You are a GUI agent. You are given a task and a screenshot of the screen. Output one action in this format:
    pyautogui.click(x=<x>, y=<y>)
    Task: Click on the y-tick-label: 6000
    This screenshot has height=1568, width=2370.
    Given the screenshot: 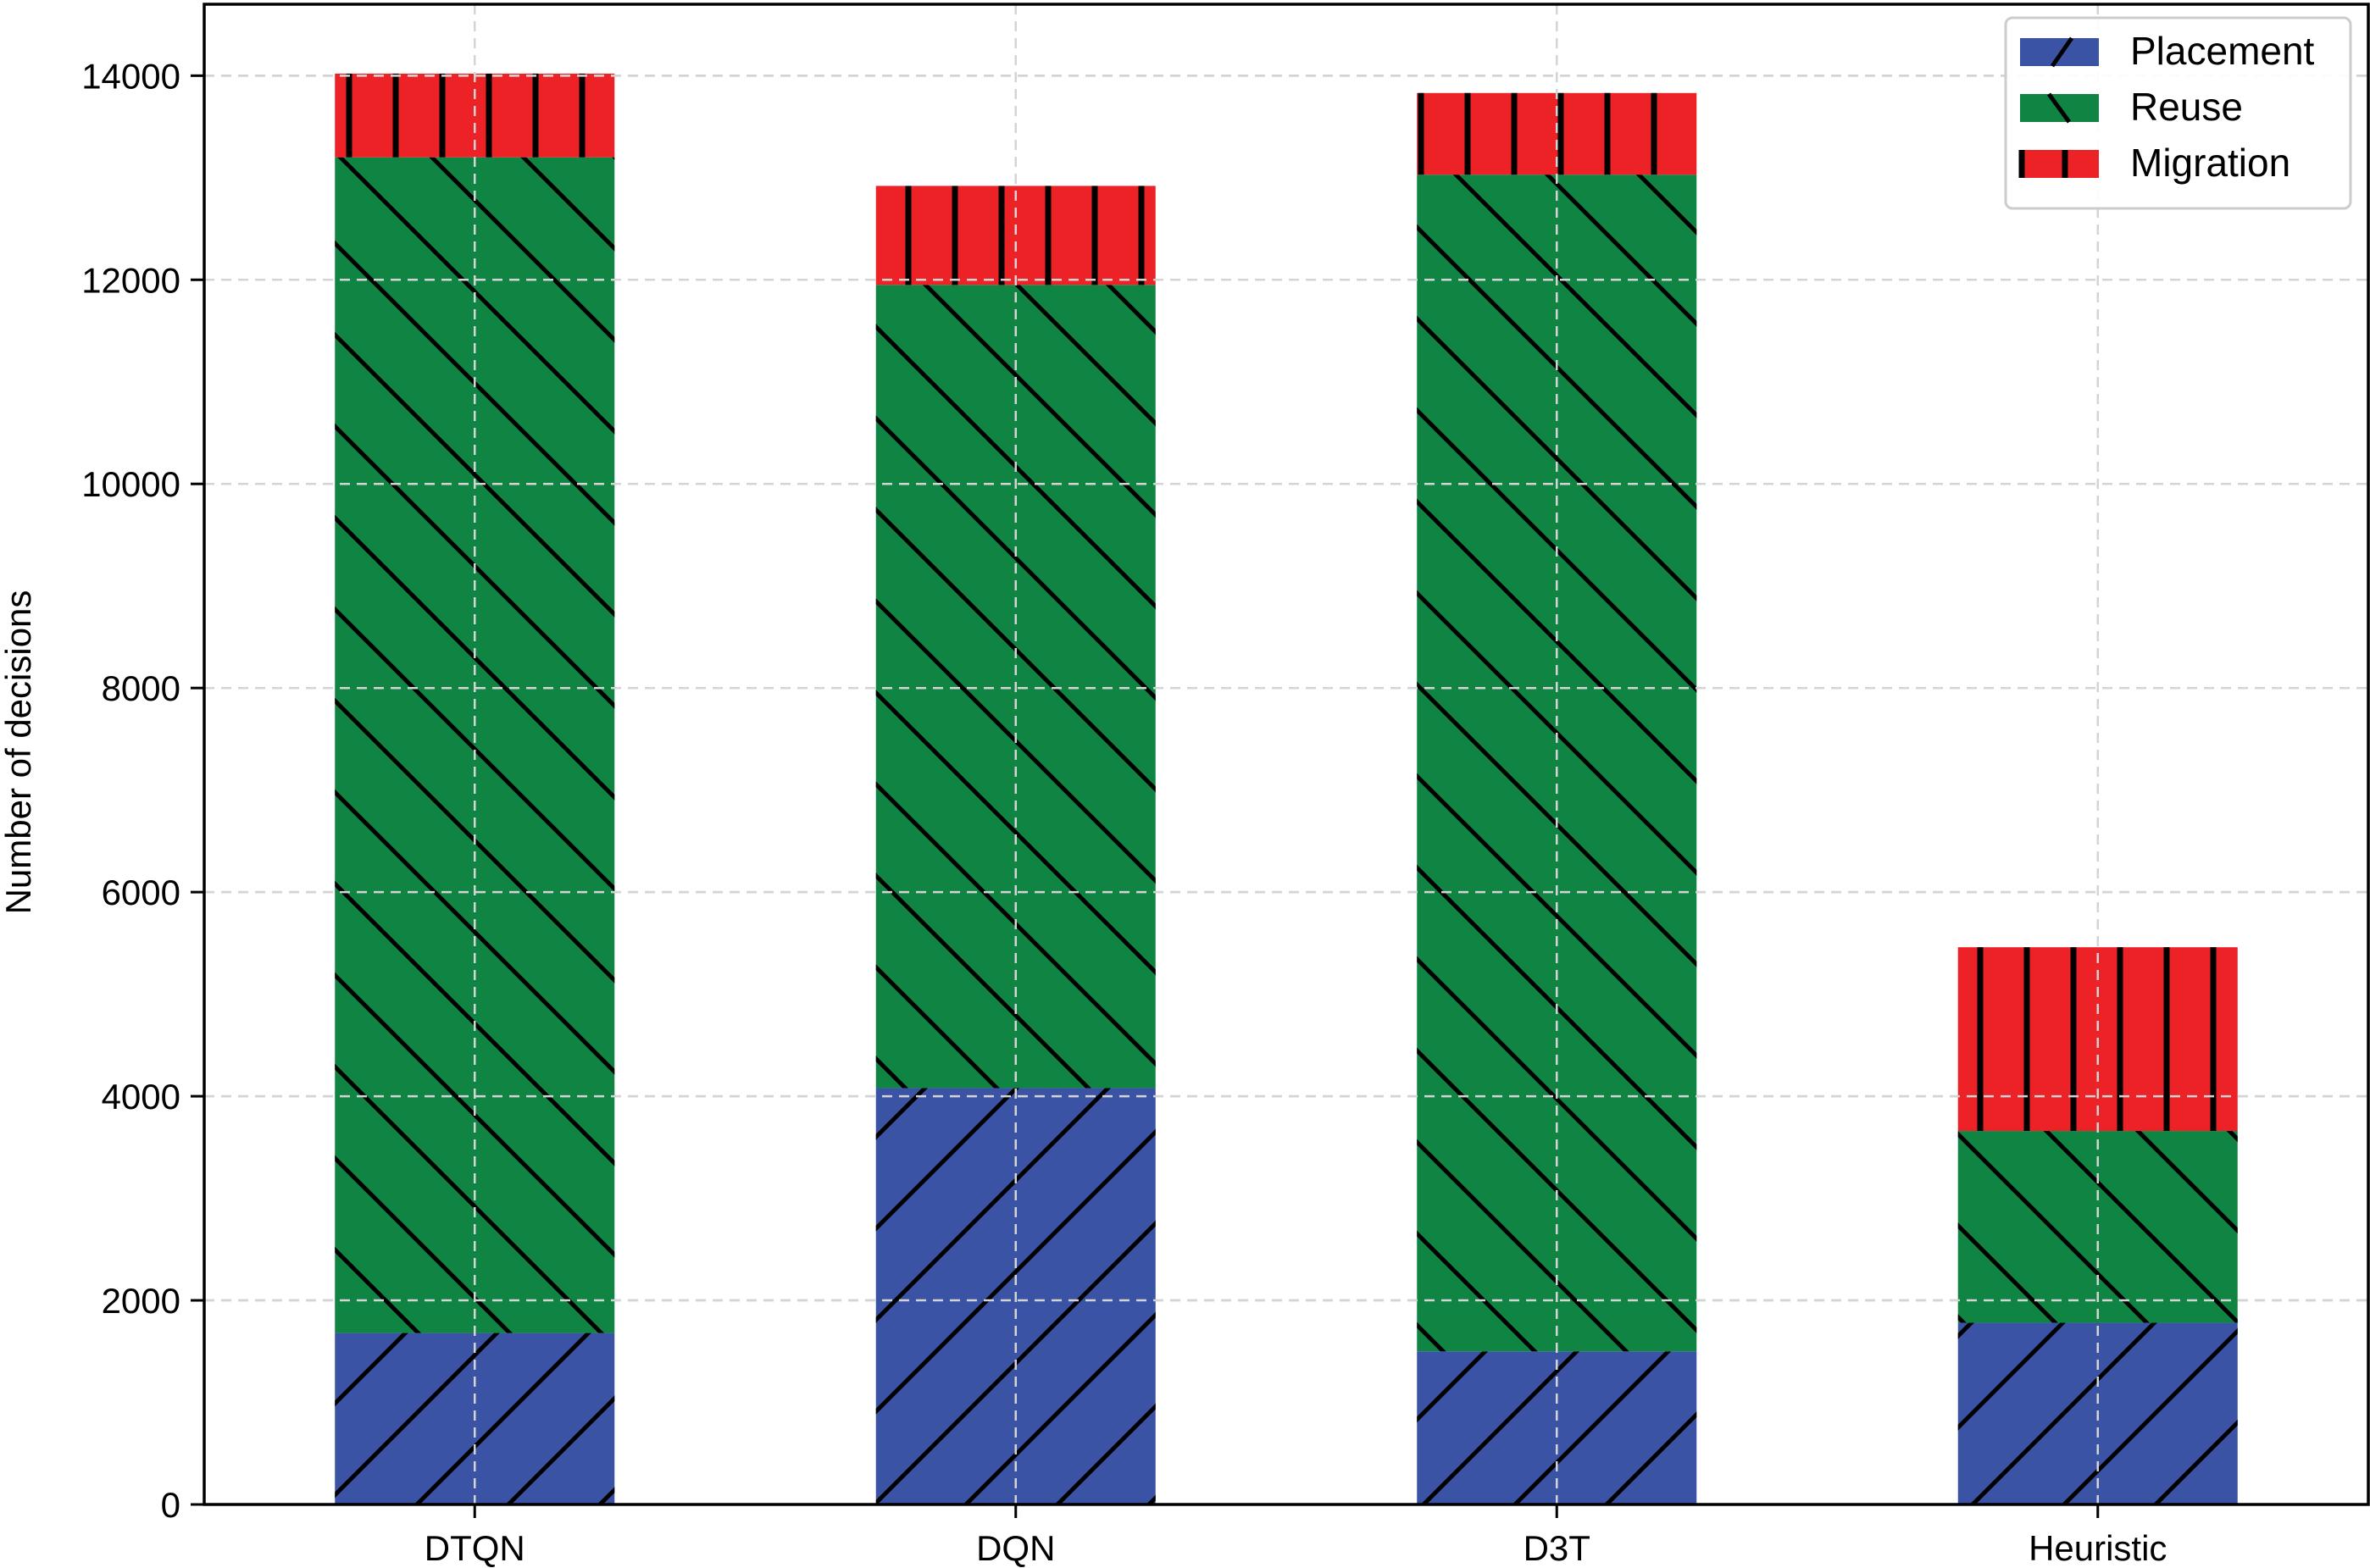 What is the action you would take?
    pyautogui.click(x=141, y=892)
    